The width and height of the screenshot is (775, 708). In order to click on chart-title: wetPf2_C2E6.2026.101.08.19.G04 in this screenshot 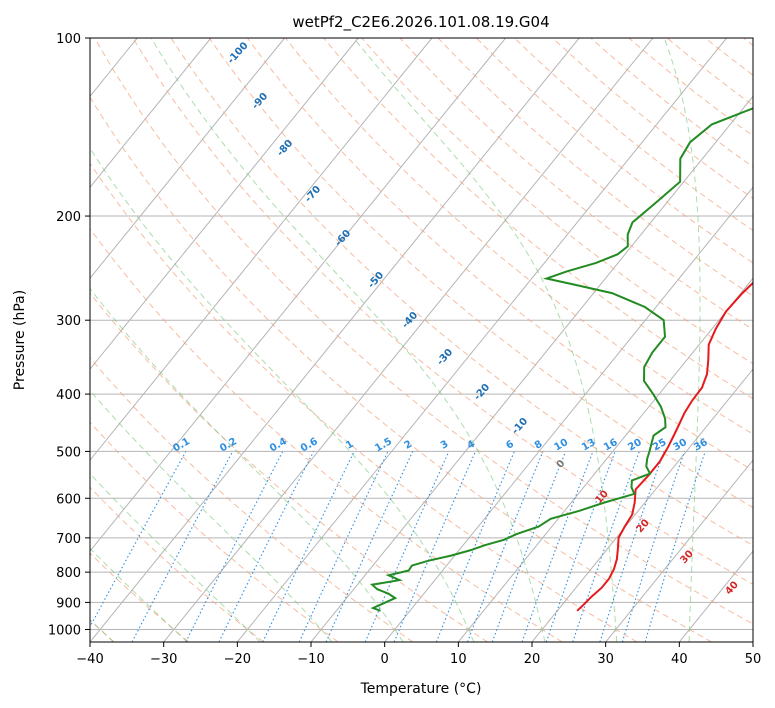, I will do `click(420, 22)`.